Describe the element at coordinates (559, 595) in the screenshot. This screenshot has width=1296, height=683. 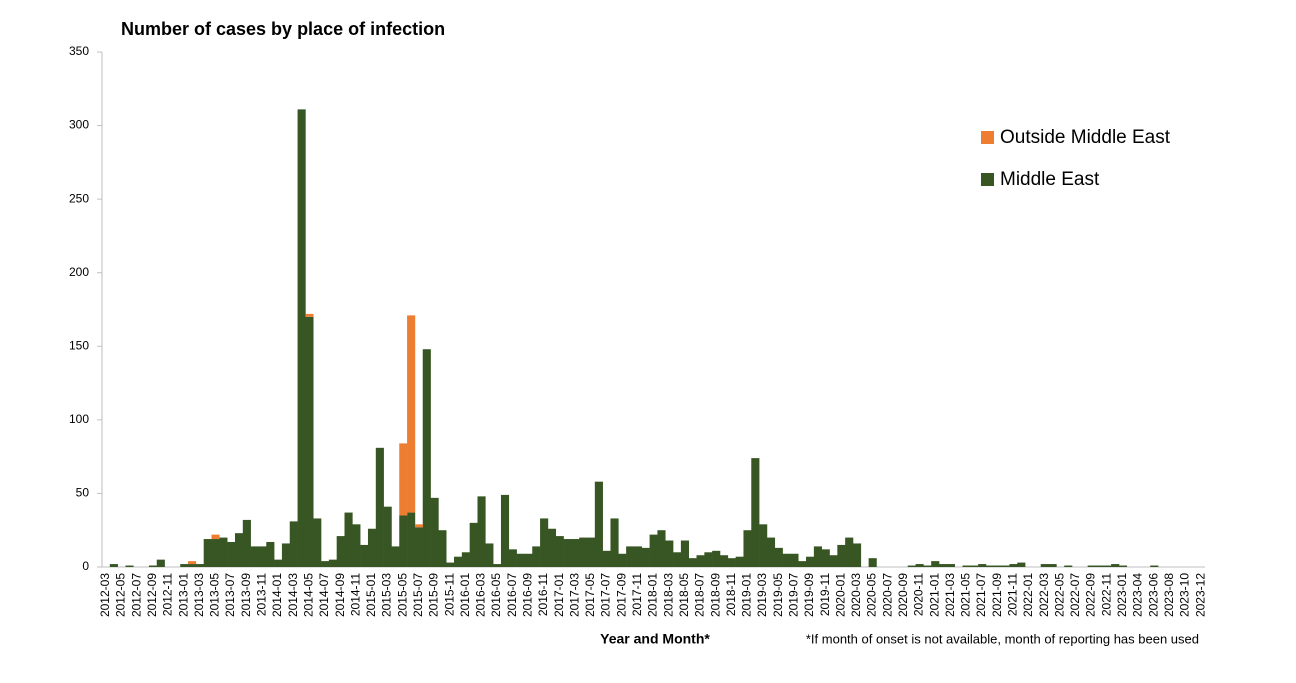
I see `x-tick-label: 2017-01` at that location.